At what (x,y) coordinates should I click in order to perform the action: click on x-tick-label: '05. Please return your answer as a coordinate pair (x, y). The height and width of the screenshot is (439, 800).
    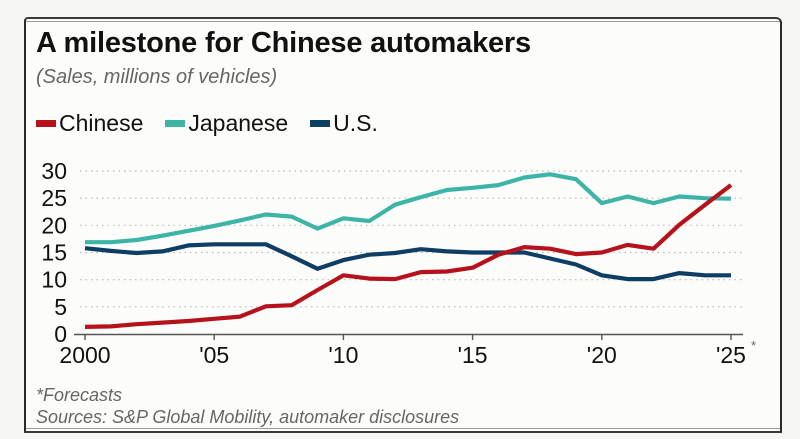
    Looking at the image, I should click on (214, 355).